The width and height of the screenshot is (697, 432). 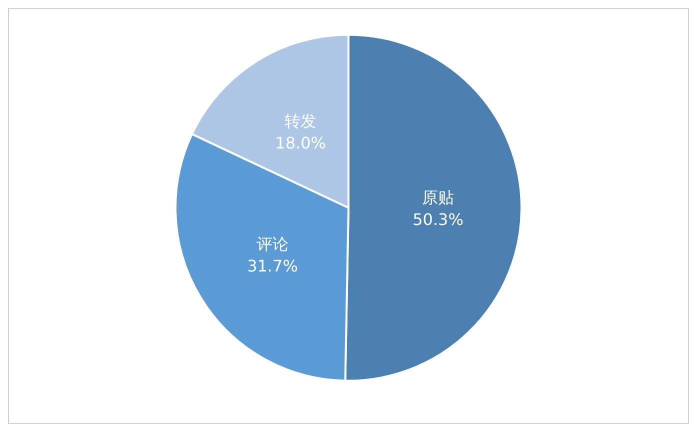 What do you see at coordinates (300, 121) in the screenshot?
I see `slice-label: 转发` at bounding box center [300, 121].